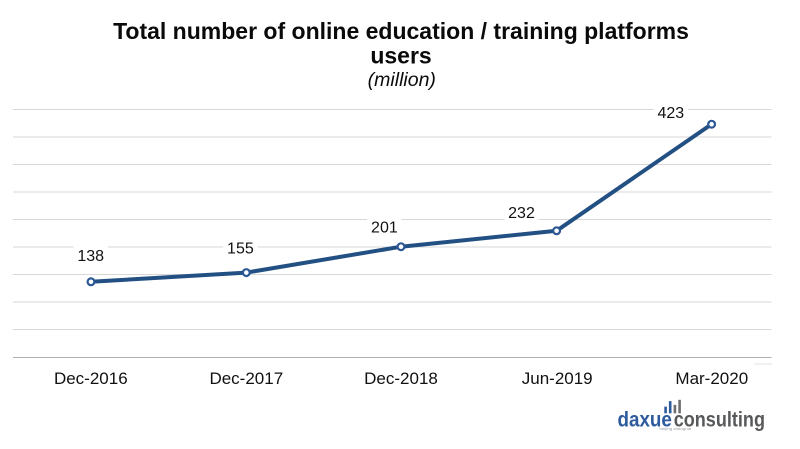 The image size is (800, 449). Describe the element at coordinates (711, 378) in the screenshot. I see `svg-text: Mar-2020` at that location.